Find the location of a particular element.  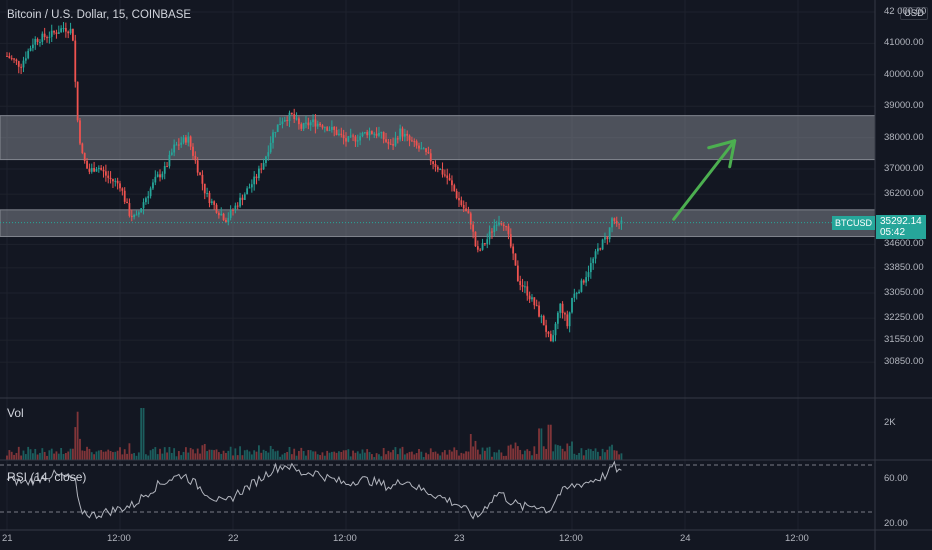

time-axis-tick: 23 is located at coordinates (459, 538).